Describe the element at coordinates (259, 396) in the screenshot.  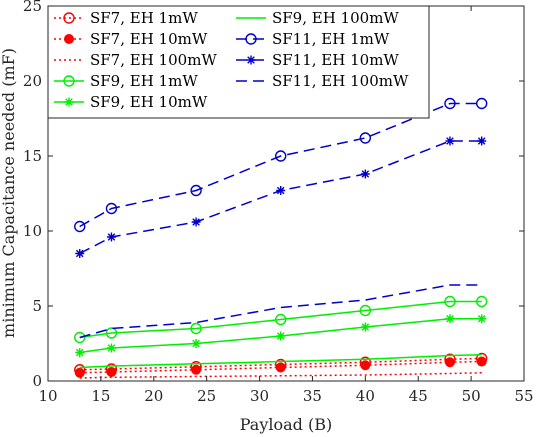
I see `x-tick-label: 30` at that location.